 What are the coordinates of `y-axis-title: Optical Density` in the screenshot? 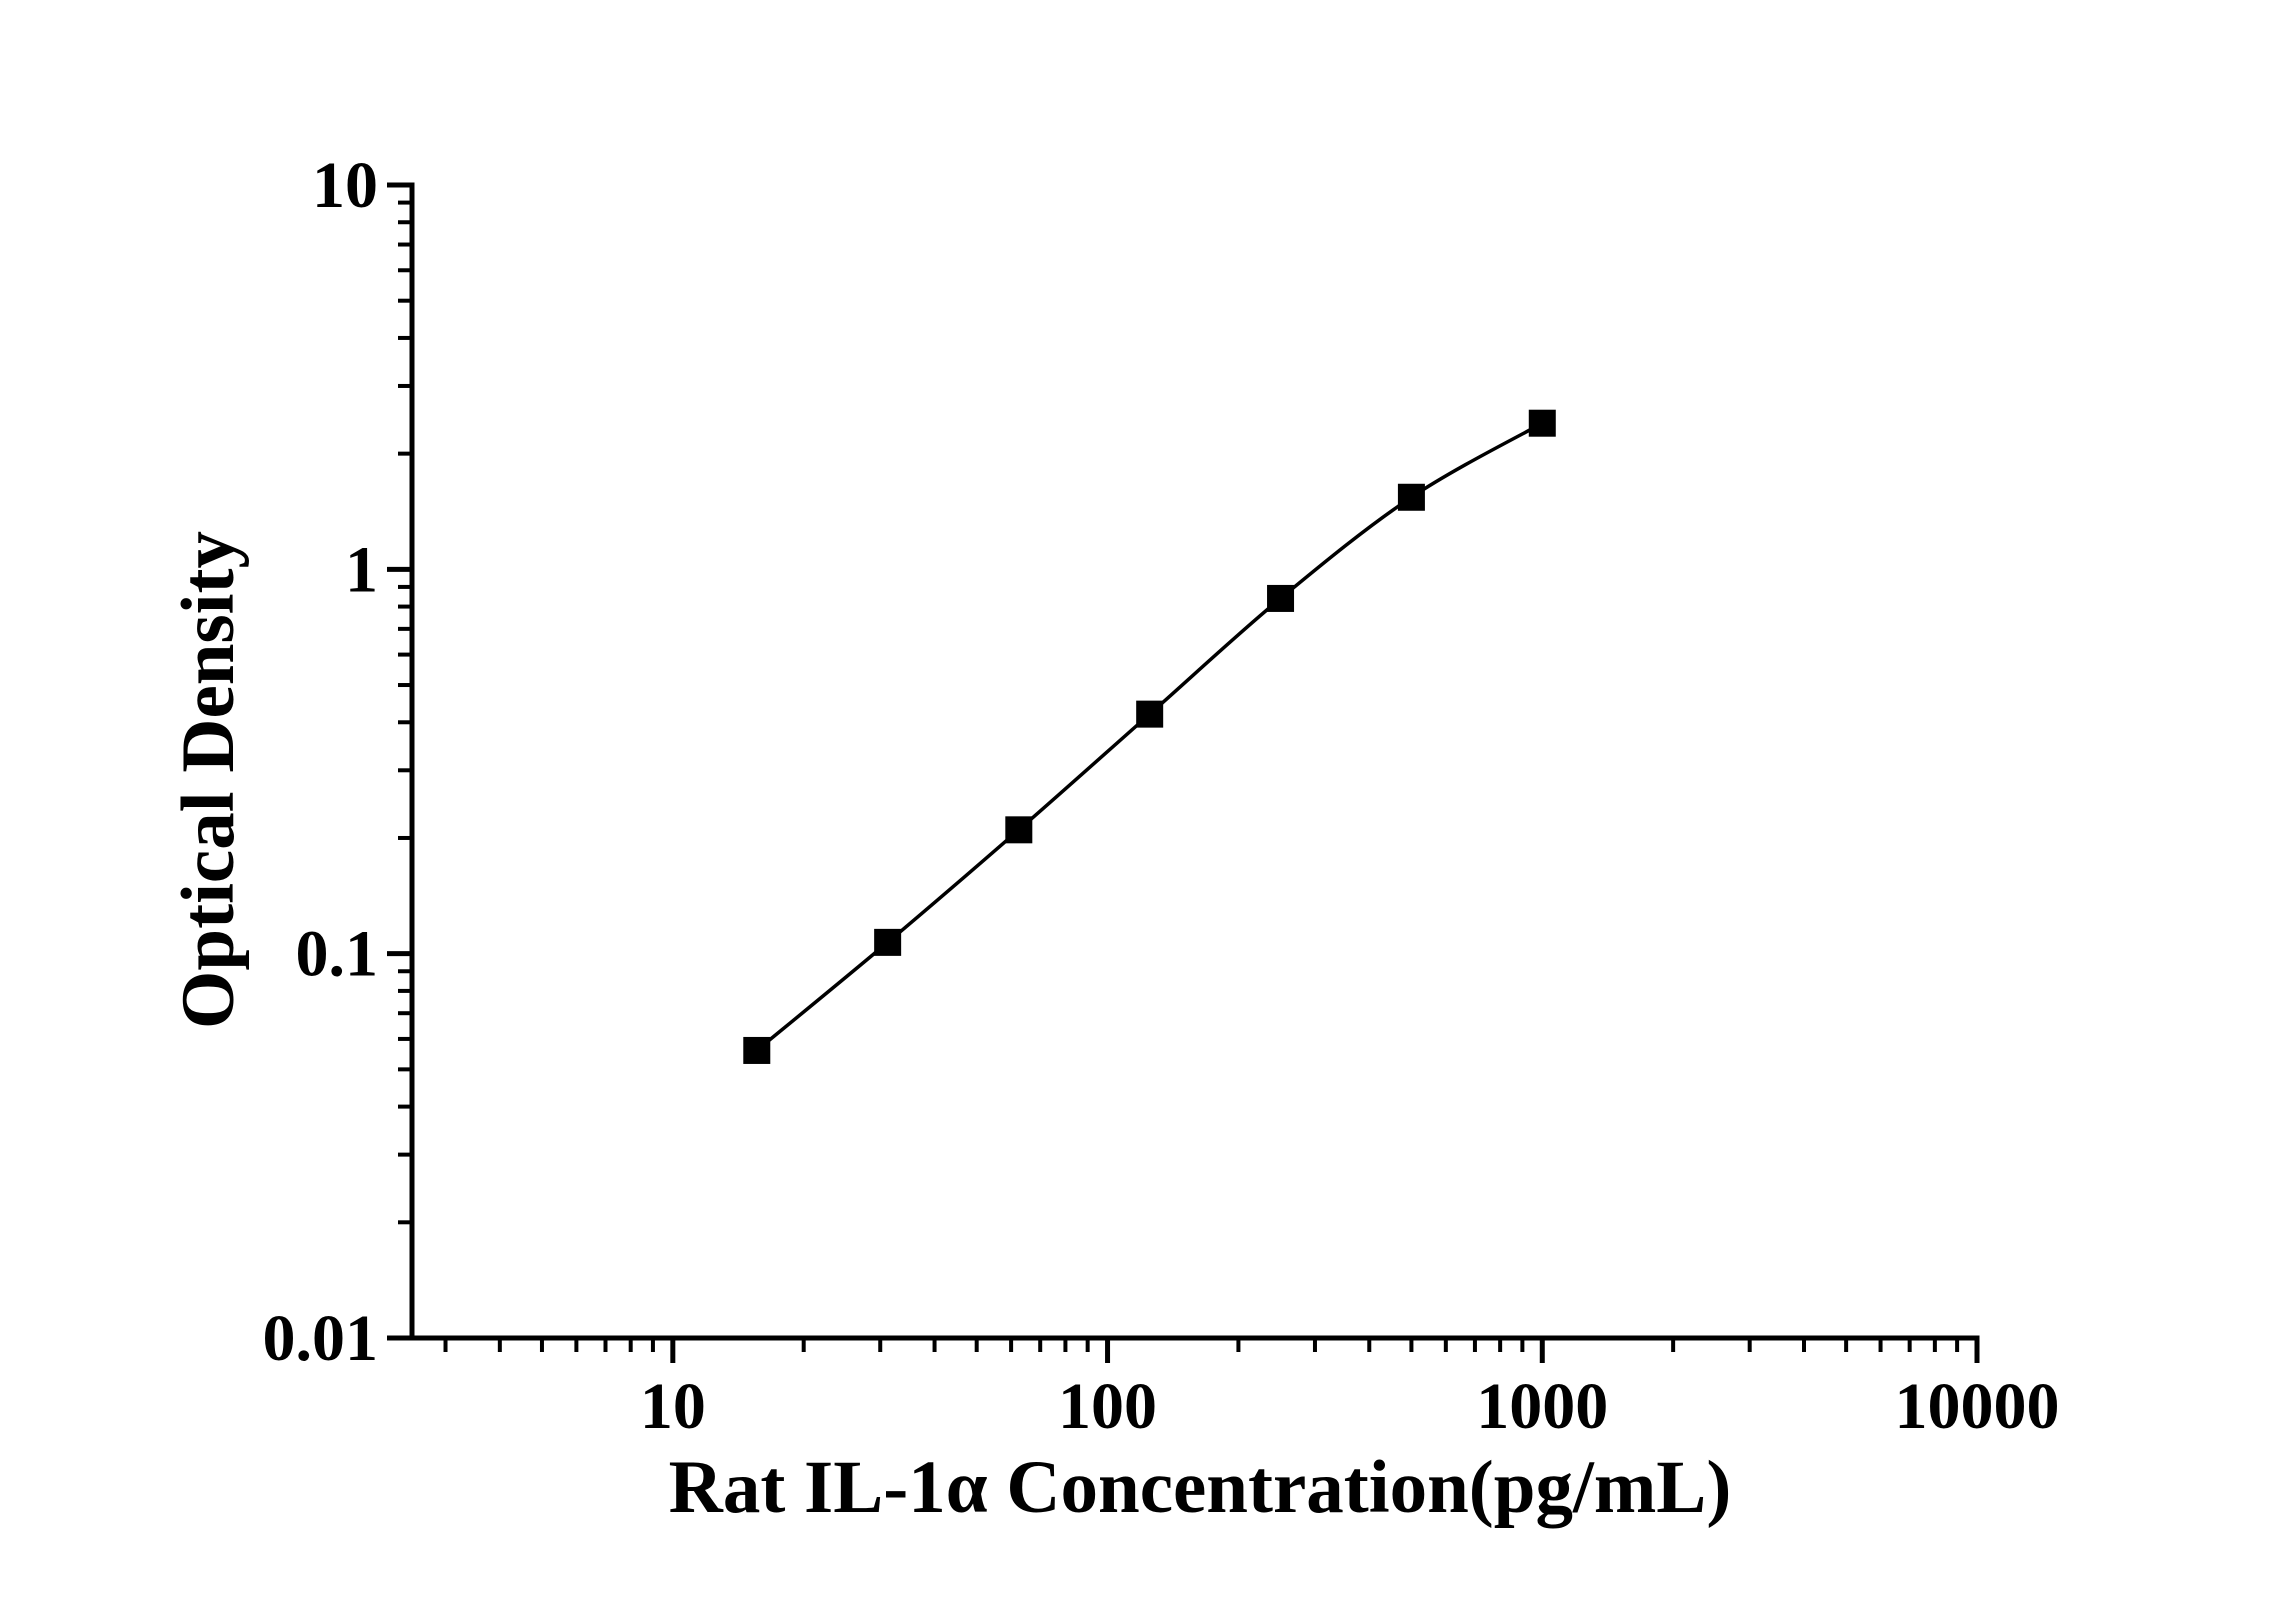 It's located at (208, 780).